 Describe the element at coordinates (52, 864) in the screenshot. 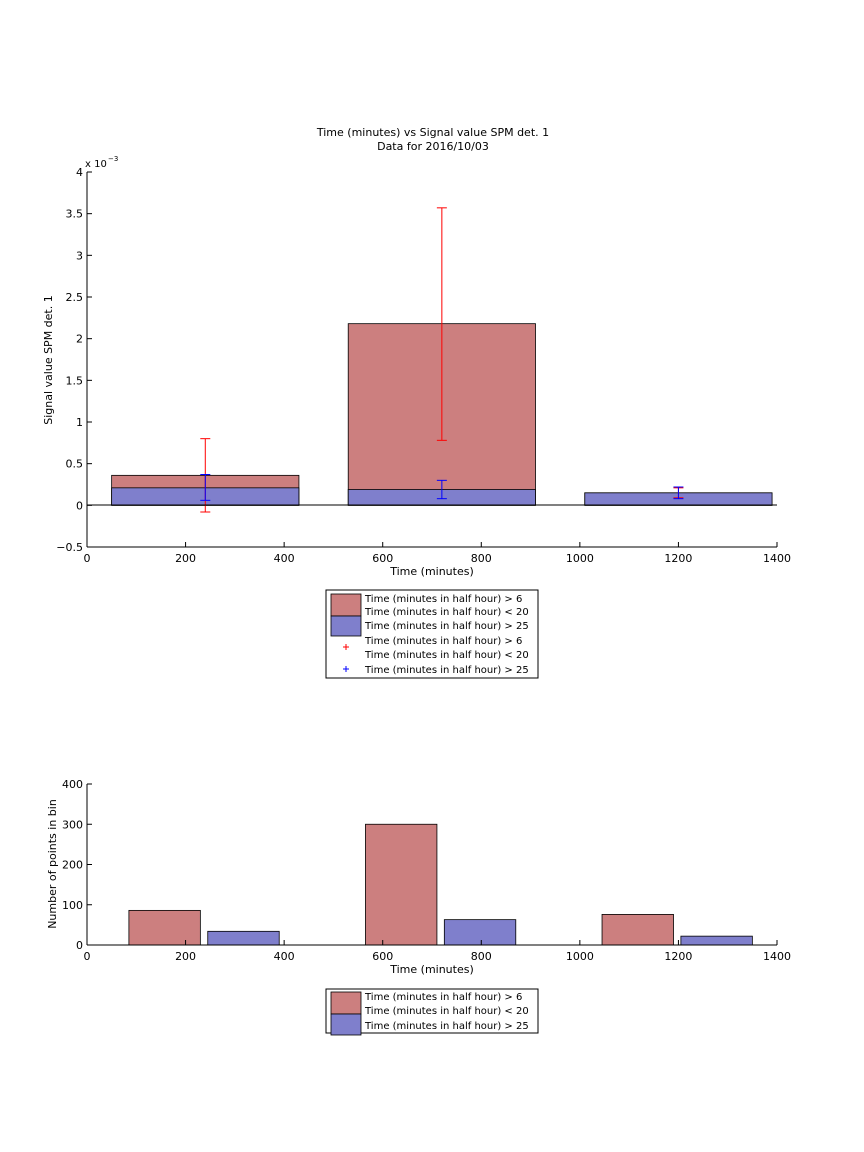

I see `y-axis-label: Number of points in bin` at that location.